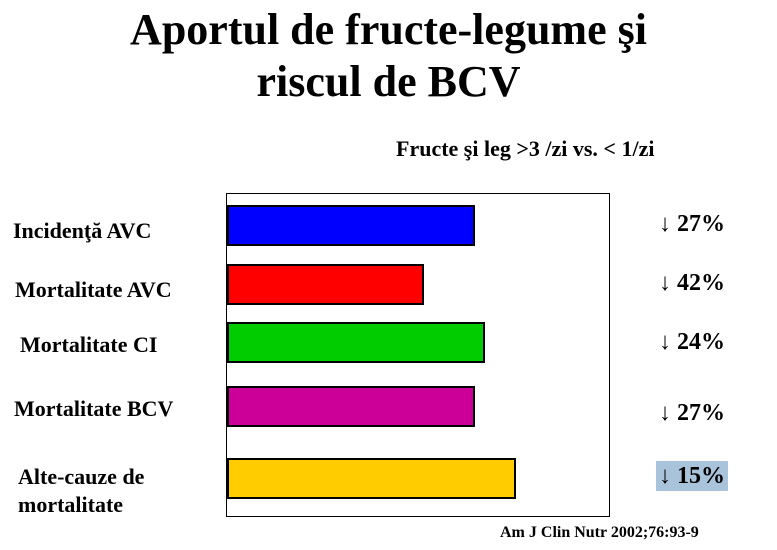 The image size is (777, 550). I want to click on category-label: Mortalitate BCV, so click(94, 408).